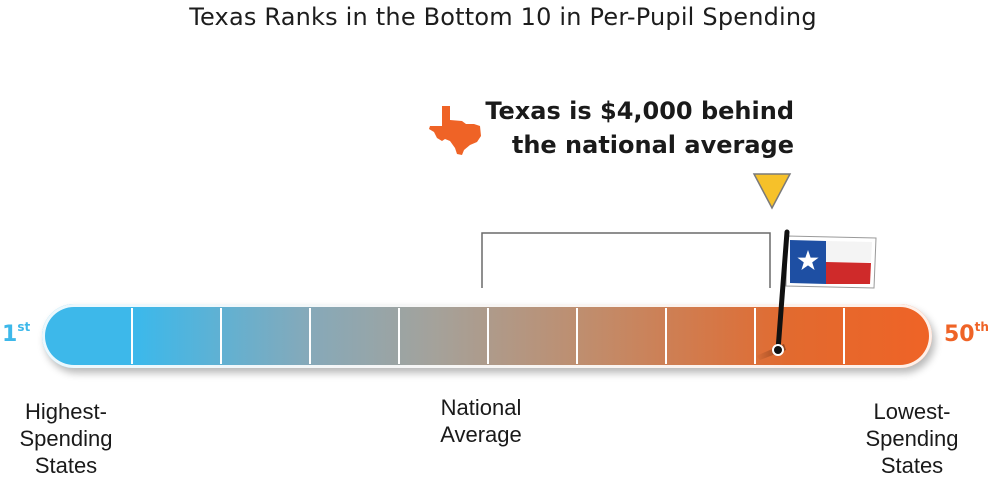  What do you see at coordinates (16, 333) in the screenshot?
I see `rank-first-label: 1st` at bounding box center [16, 333].